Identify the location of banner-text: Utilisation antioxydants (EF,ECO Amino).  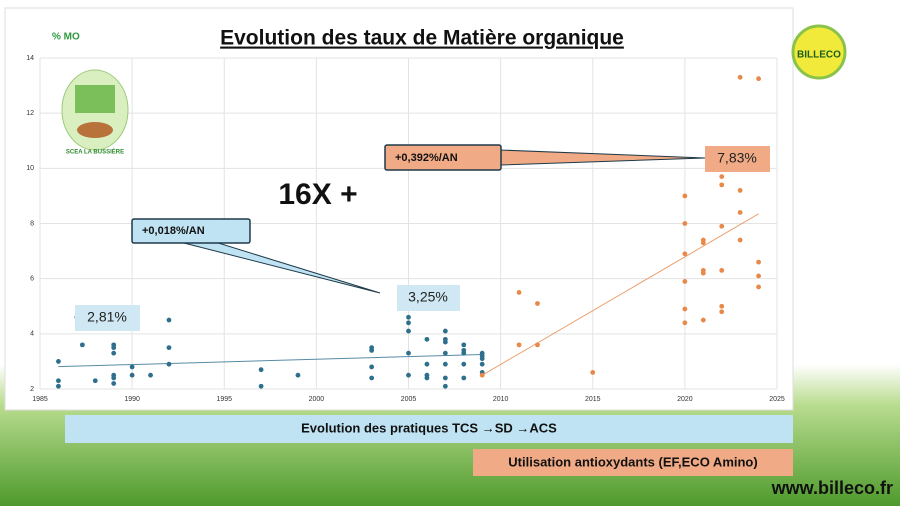
(632, 461).